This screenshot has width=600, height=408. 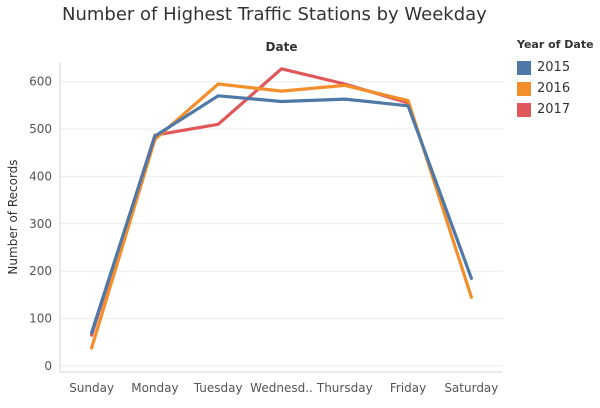 I want to click on x-tick-label: Wednesd.., so click(x=281, y=388).